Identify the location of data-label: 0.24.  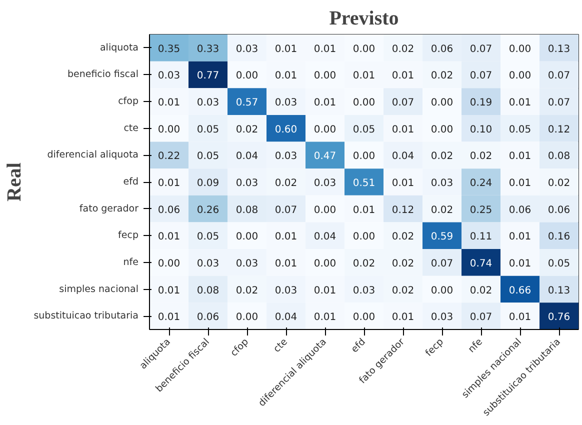
(481, 183).